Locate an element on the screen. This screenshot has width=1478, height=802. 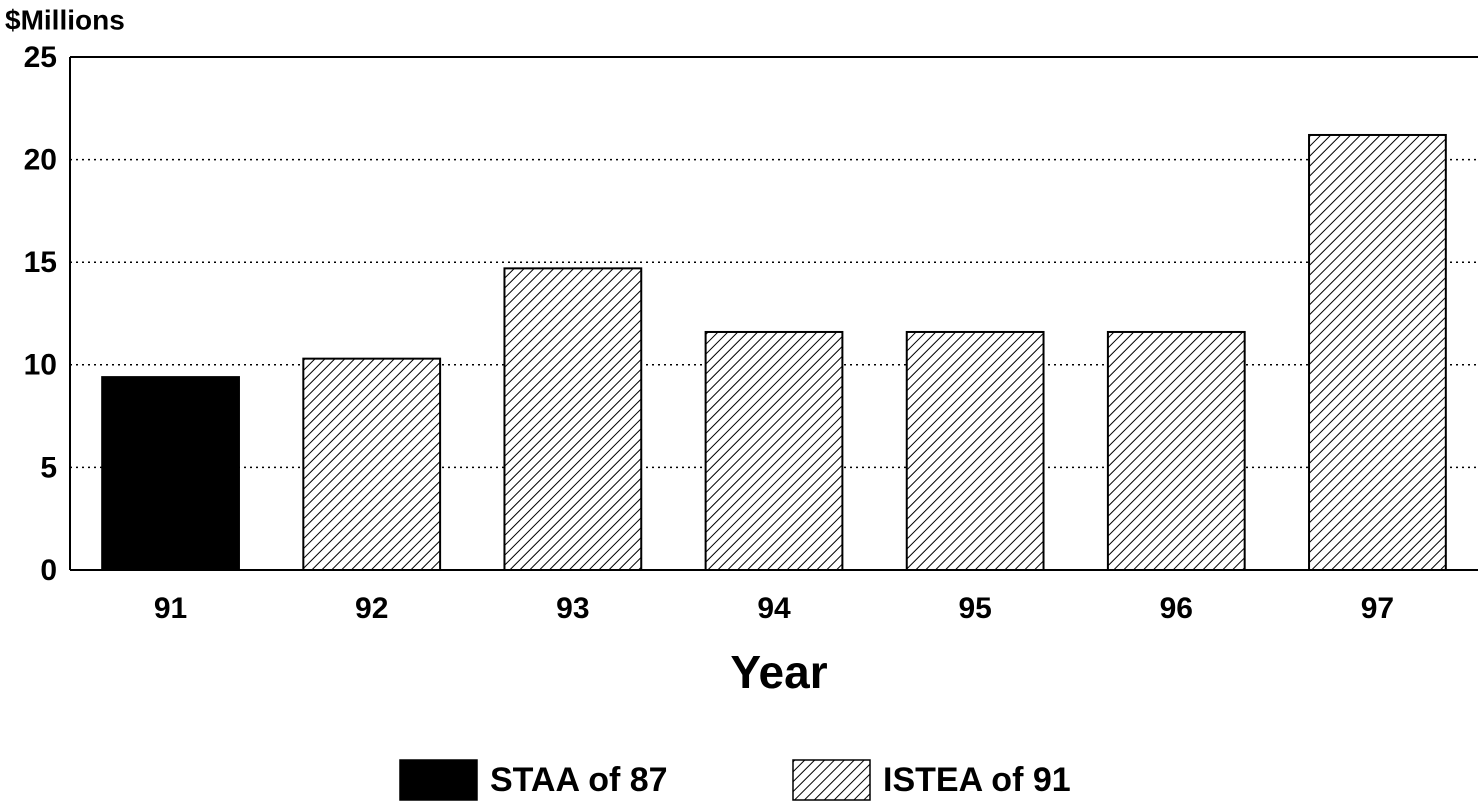
x-axis-label: Year is located at coordinates (778, 672).